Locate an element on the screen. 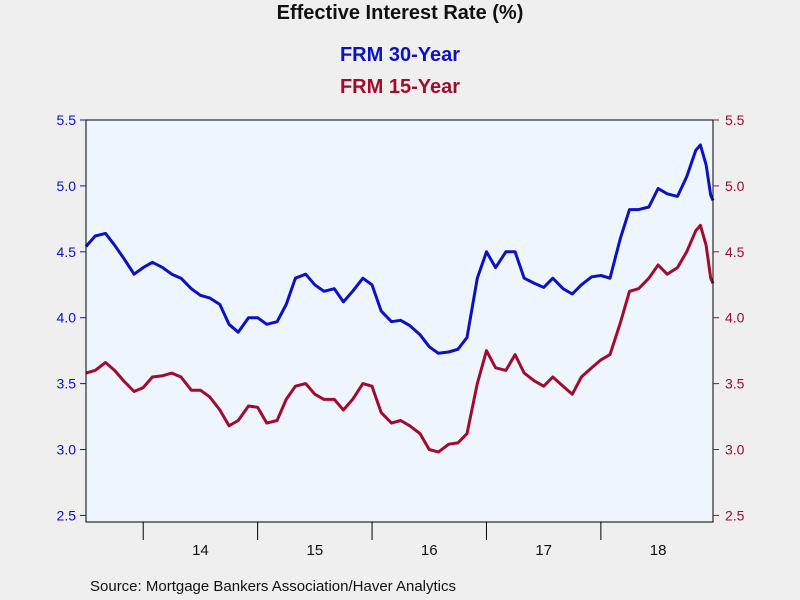 The height and width of the screenshot is (600, 800). y-left-tick-label: 4.0 is located at coordinates (67, 318).